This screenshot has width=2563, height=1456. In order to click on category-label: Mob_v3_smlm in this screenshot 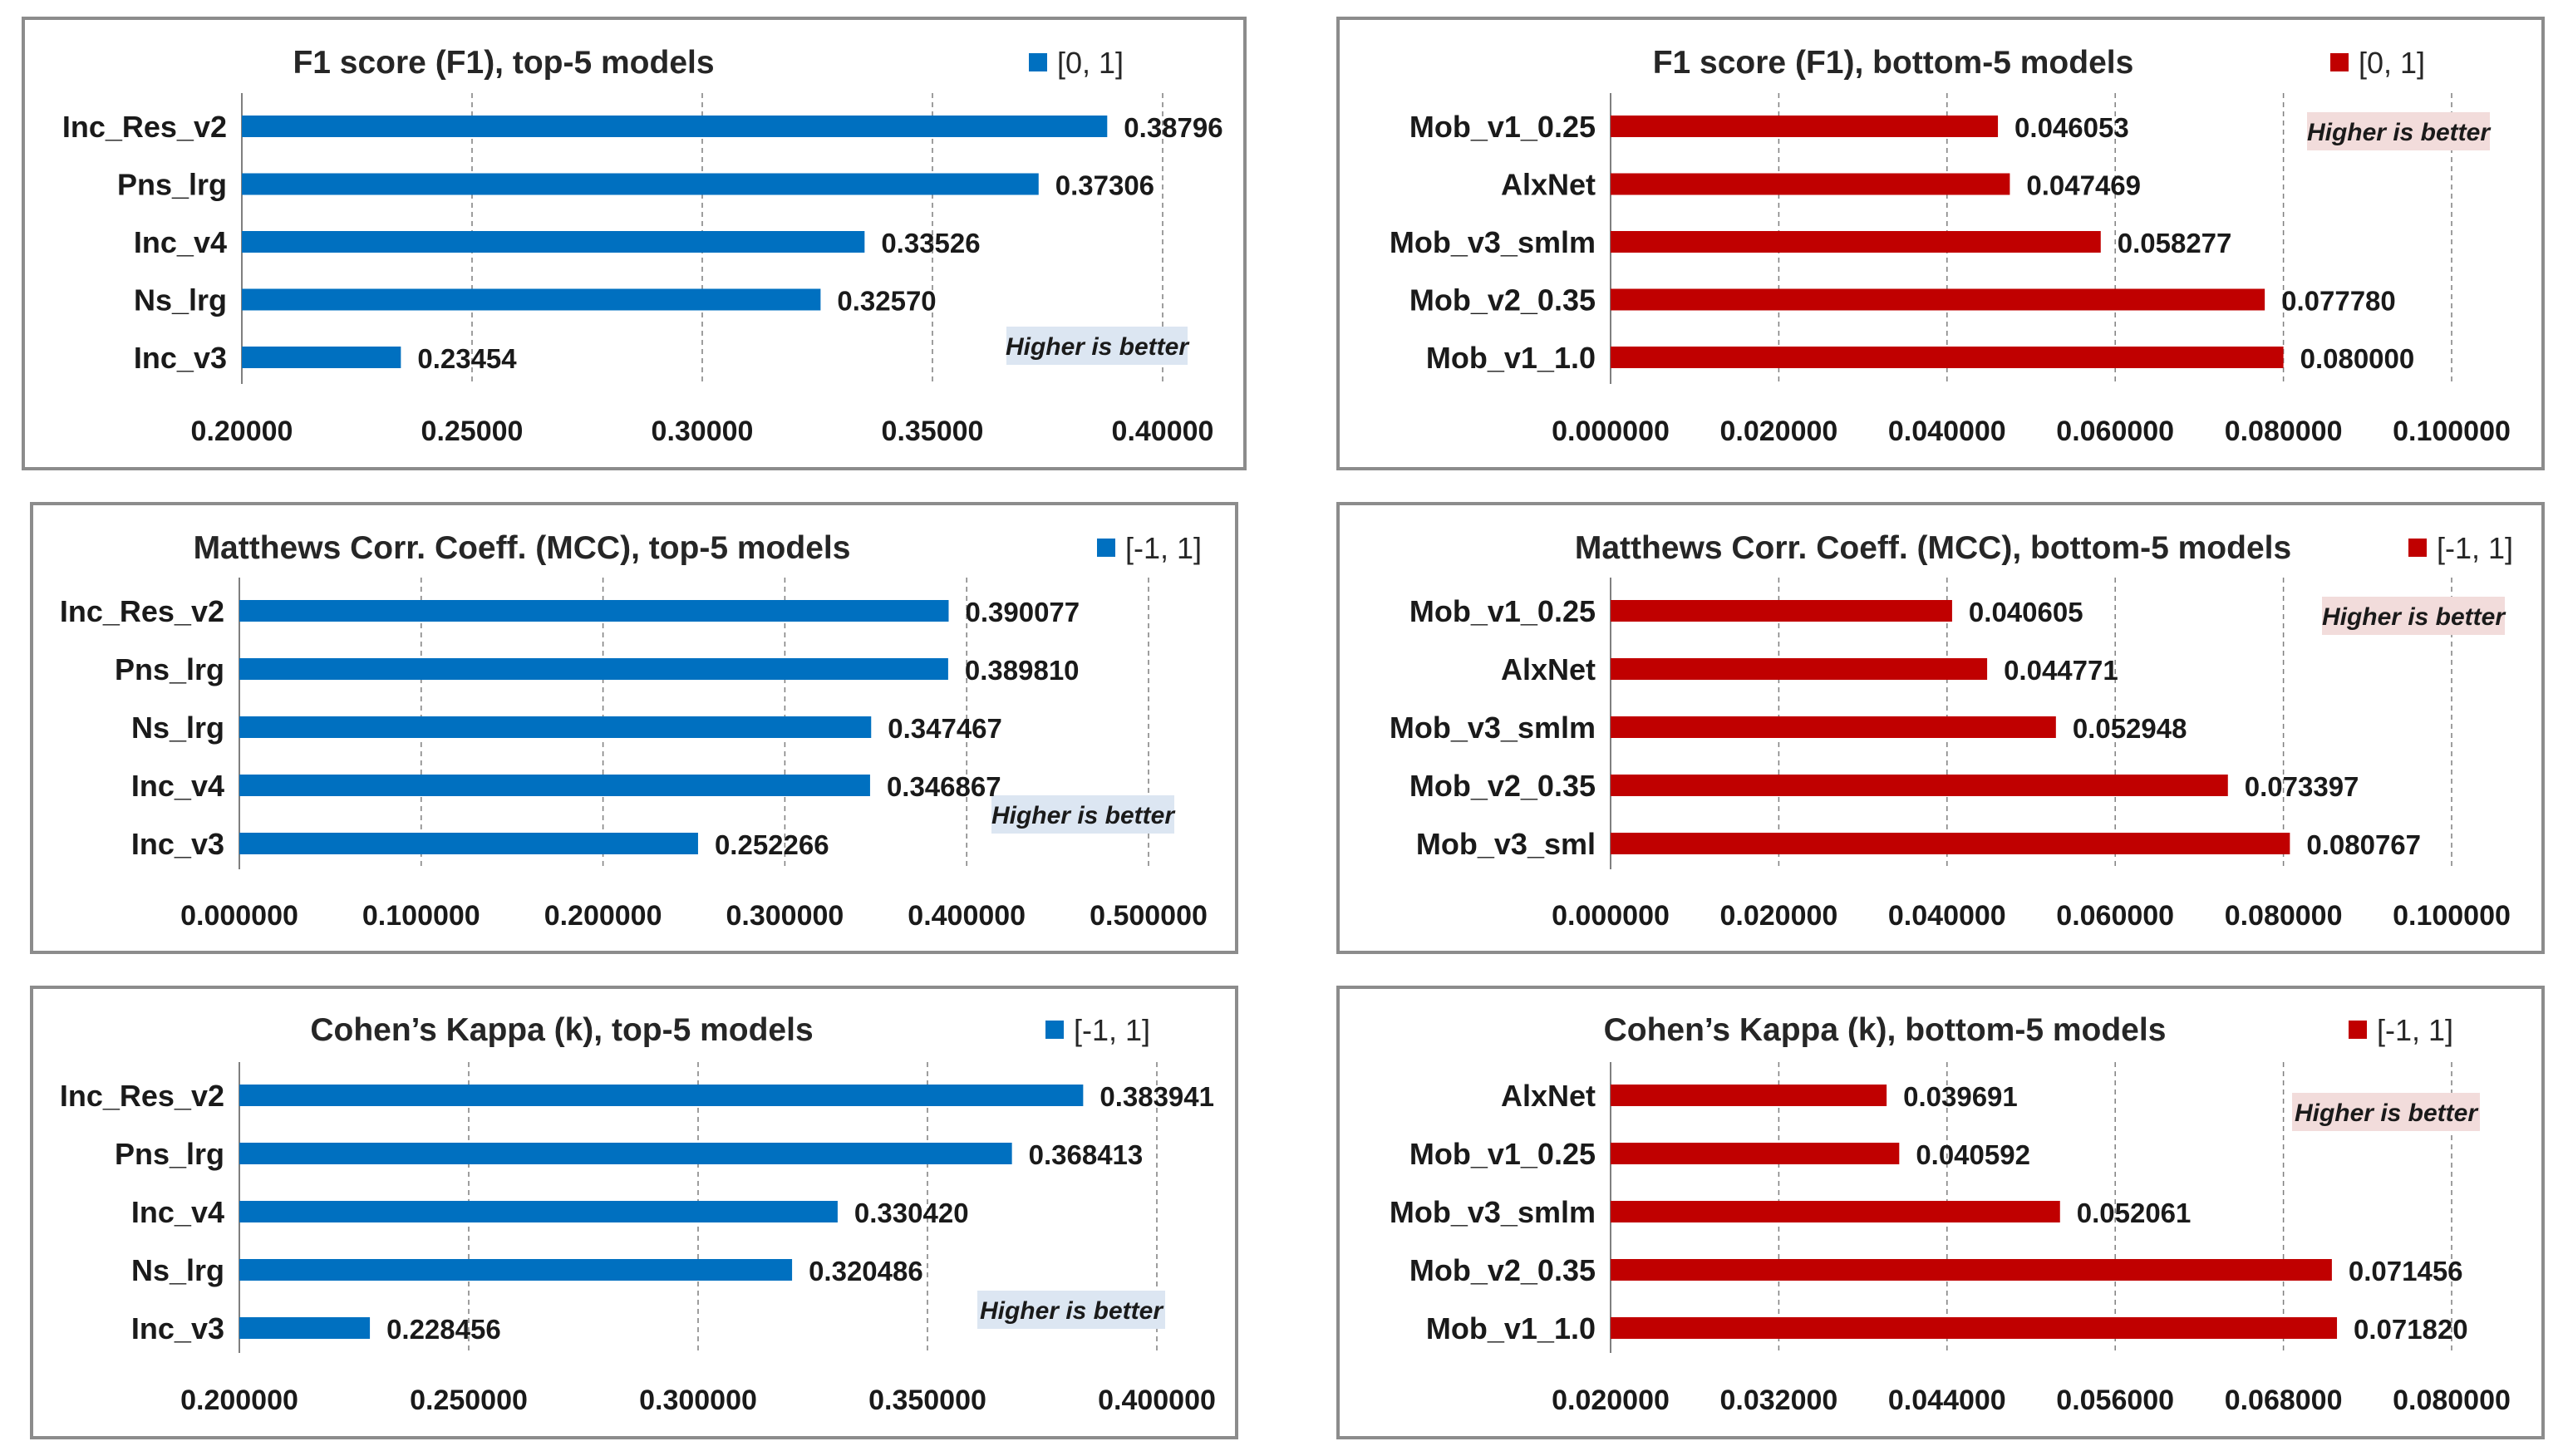, I will do `click(1493, 728)`.